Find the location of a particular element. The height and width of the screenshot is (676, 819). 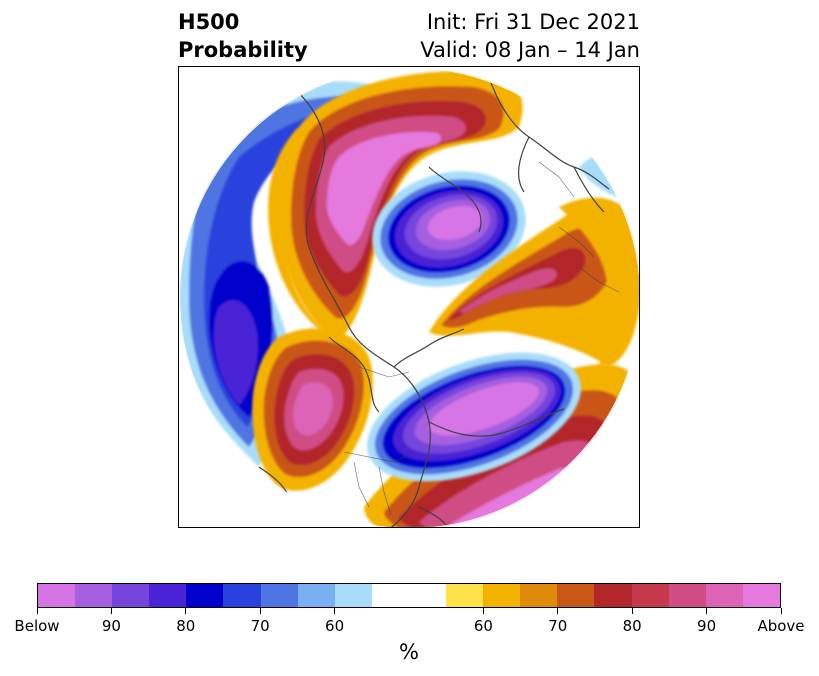

region-pacific-ridge is located at coordinates (298, 232).